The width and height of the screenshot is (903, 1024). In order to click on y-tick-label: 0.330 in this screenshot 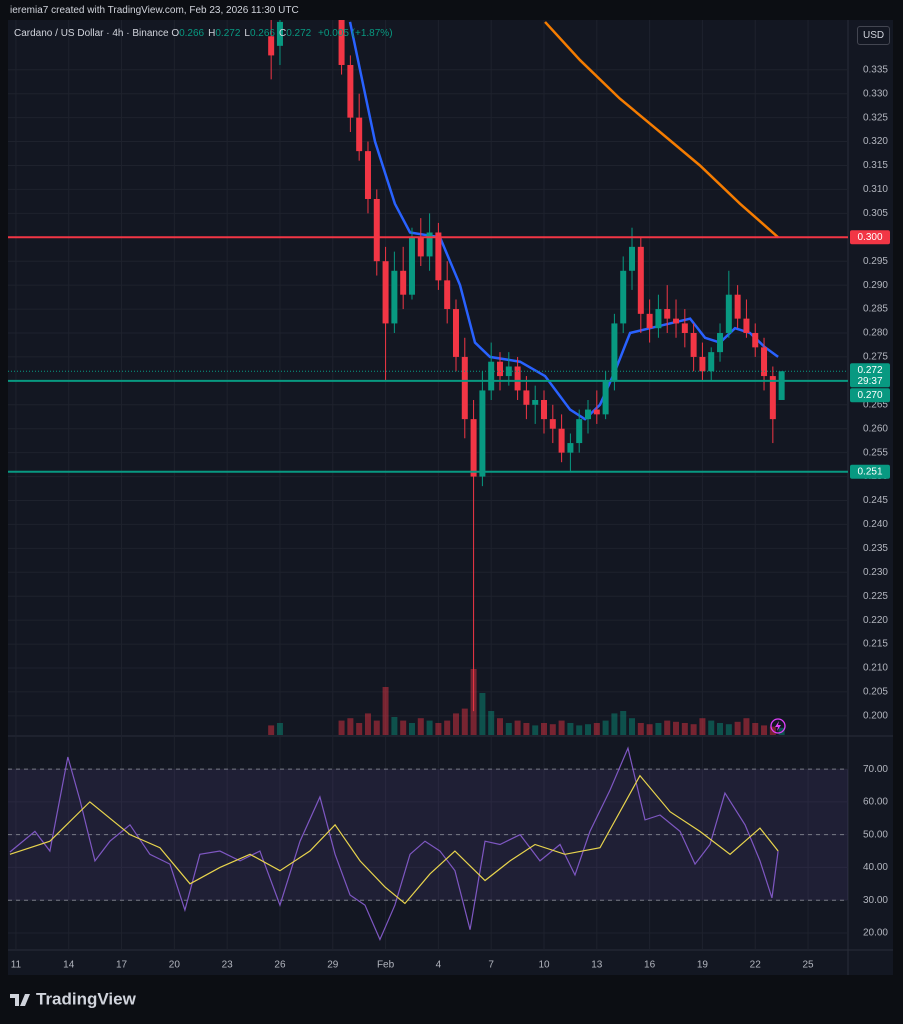, I will do `click(875, 93)`.